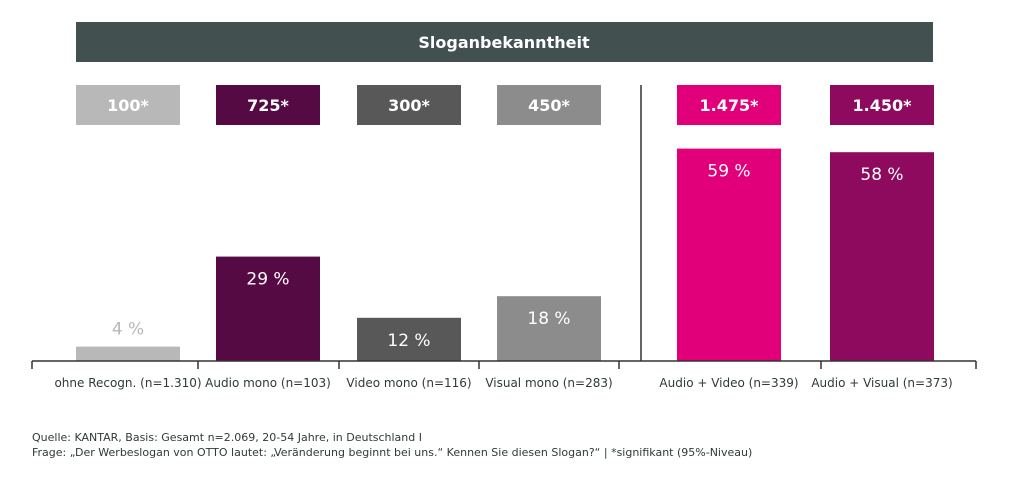  I want to click on bar-value-label: 59 %, so click(728, 172).